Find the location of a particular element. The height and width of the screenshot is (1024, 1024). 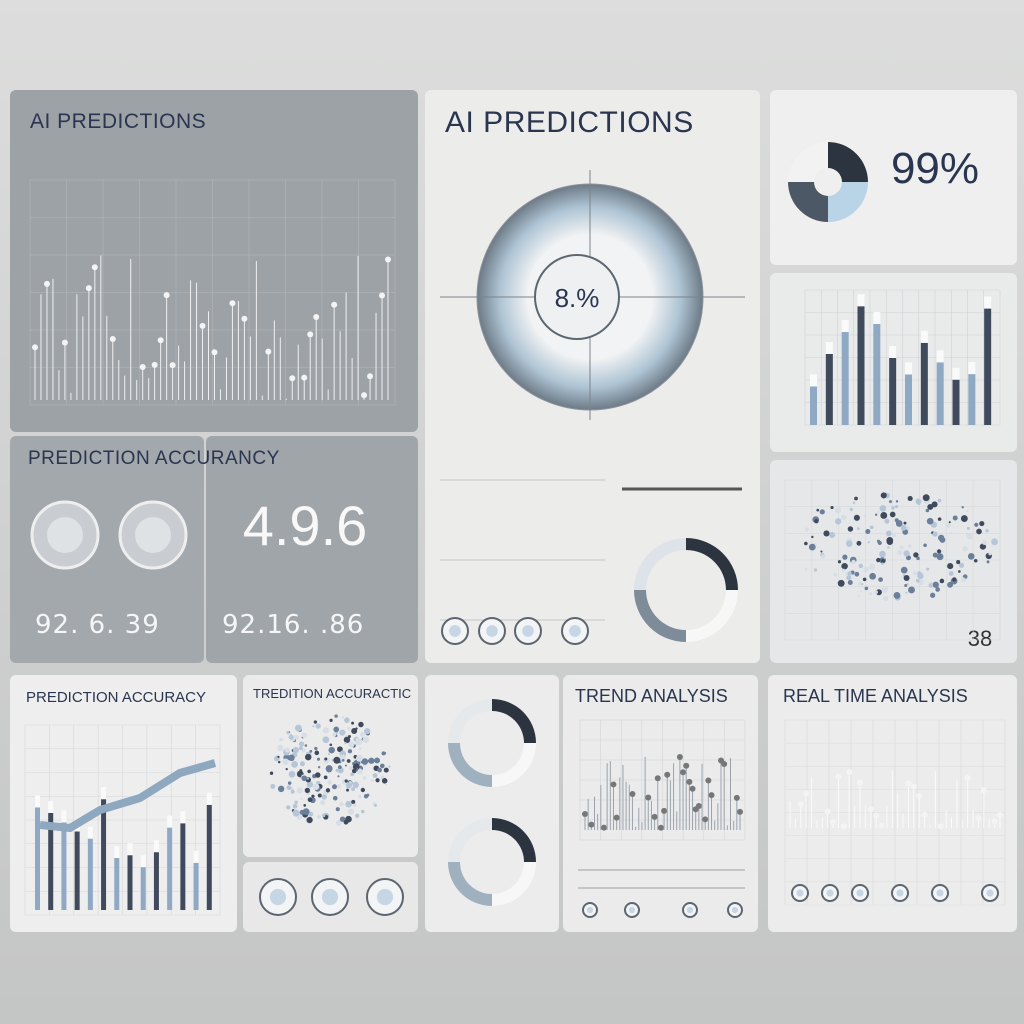

panel is located at coordinates (492, 803).